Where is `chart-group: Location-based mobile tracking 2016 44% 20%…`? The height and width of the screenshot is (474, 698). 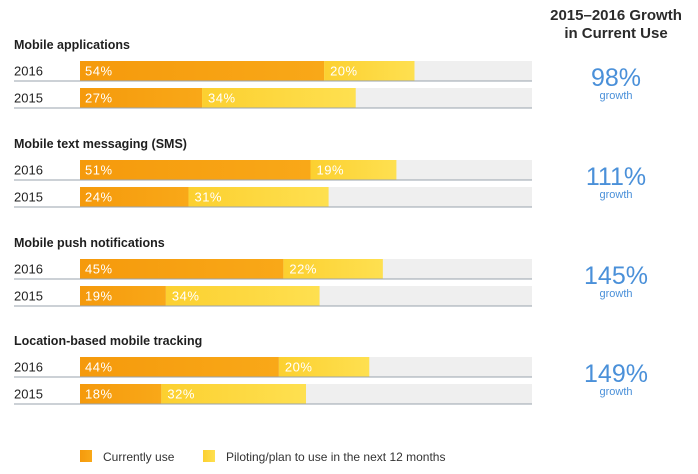
chart-group: Location-based mobile tracking 2016 44% 20%… is located at coordinates (331, 369).